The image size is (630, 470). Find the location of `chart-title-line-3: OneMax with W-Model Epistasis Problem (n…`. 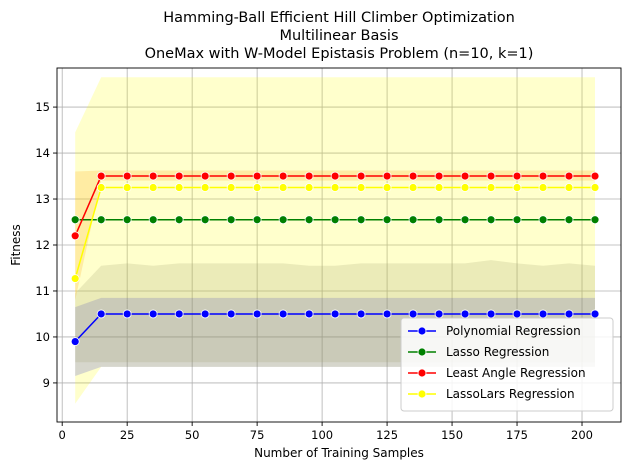

chart-title-line-3: OneMax with W-Model Epistasis Problem (n… is located at coordinates (339, 54).